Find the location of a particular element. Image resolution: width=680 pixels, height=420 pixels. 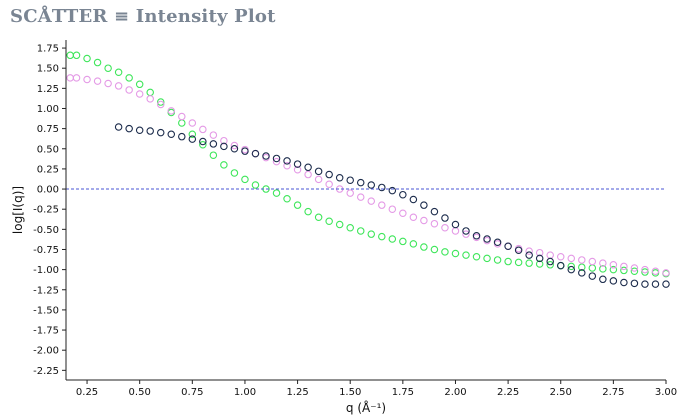

x-tick-label: 0.25 is located at coordinates (87, 392).